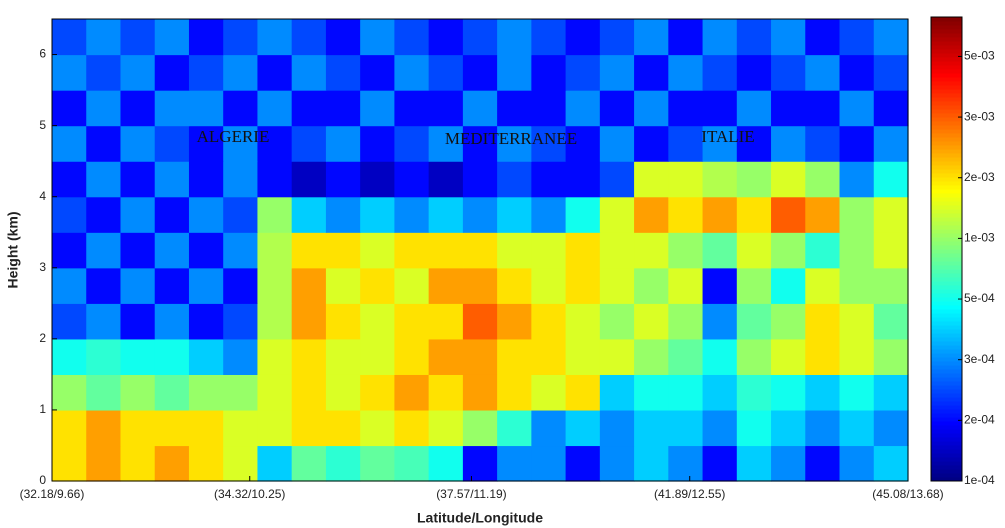 This screenshot has height=528, width=1005. What do you see at coordinates (979, 177) in the screenshot?
I see `colorbar-tick-label: 2e-03` at bounding box center [979, 177].